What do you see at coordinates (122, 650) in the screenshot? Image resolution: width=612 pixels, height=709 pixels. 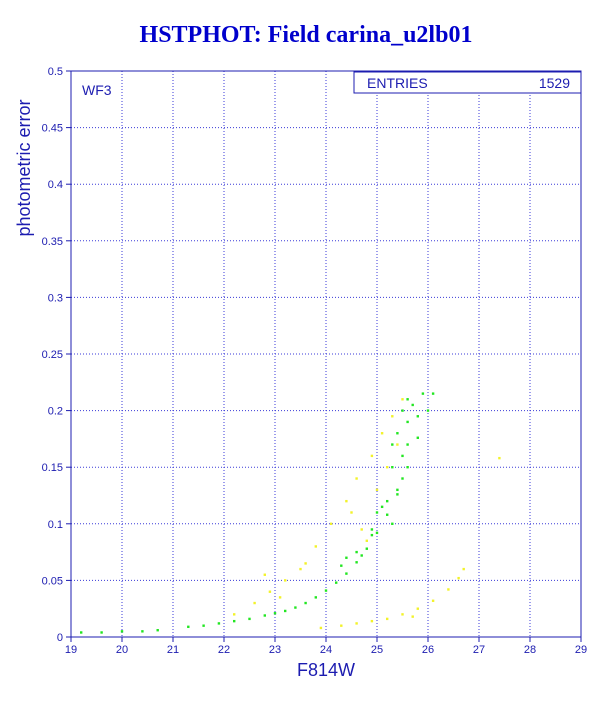 I see `x-tick-label: 20` at bounding box center [122, 650].